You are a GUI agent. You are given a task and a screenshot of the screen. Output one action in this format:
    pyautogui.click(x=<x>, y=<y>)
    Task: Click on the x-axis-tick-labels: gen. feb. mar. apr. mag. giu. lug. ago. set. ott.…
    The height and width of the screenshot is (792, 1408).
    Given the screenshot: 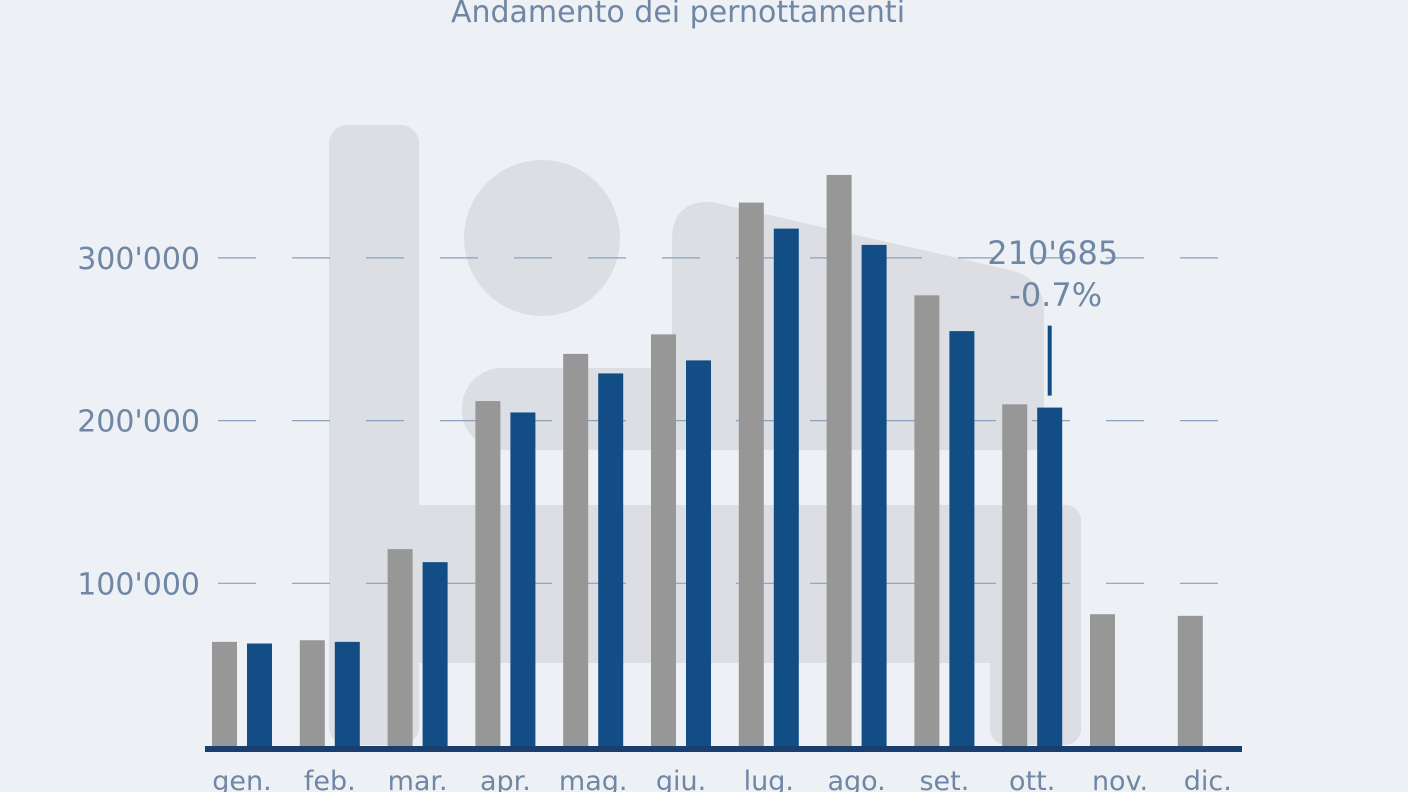 What is the action you would take?
    pyautogui.click(x=722, y=779)
    